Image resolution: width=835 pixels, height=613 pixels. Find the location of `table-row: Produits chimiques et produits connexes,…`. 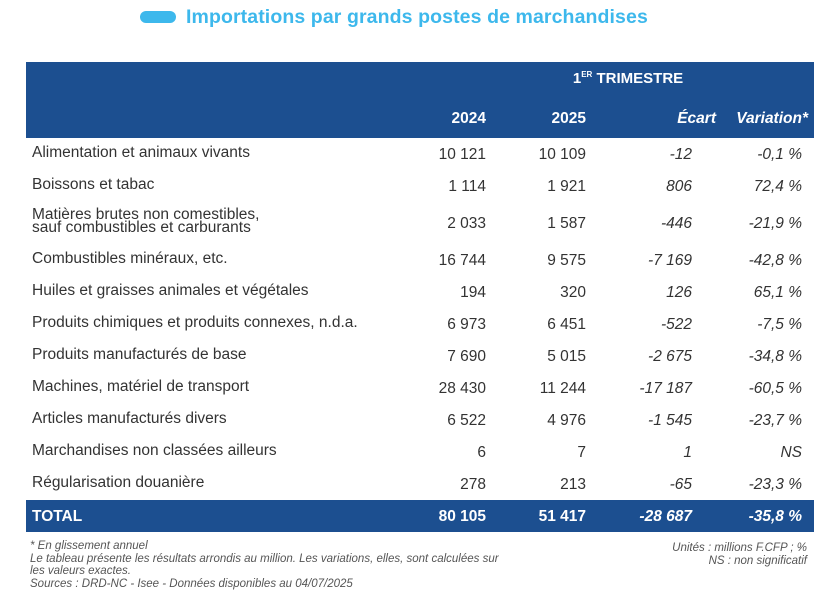

table-row: Produits chimiques et produits connexes,… is located at coordinates (420, 324).